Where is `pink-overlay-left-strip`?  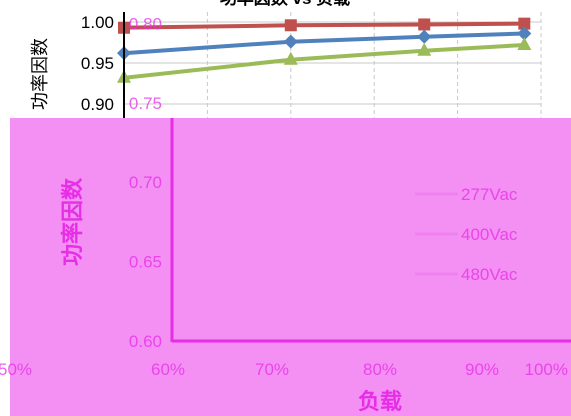 pink-overlay-left-strip is located at coordinates (5, 267).